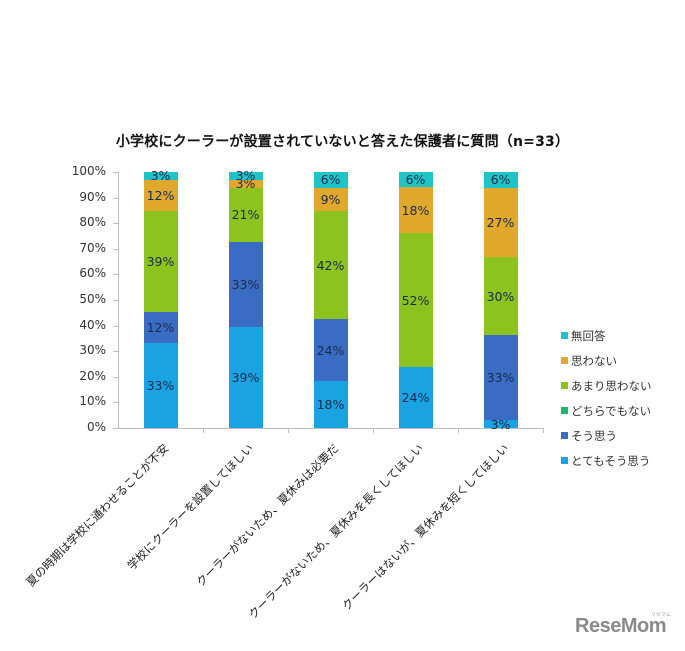 This screenshot has width=685, height=651. Describe the element at coordinates (88, 171) in the screenshot. I see `y-tick-label: 100%` at that location.